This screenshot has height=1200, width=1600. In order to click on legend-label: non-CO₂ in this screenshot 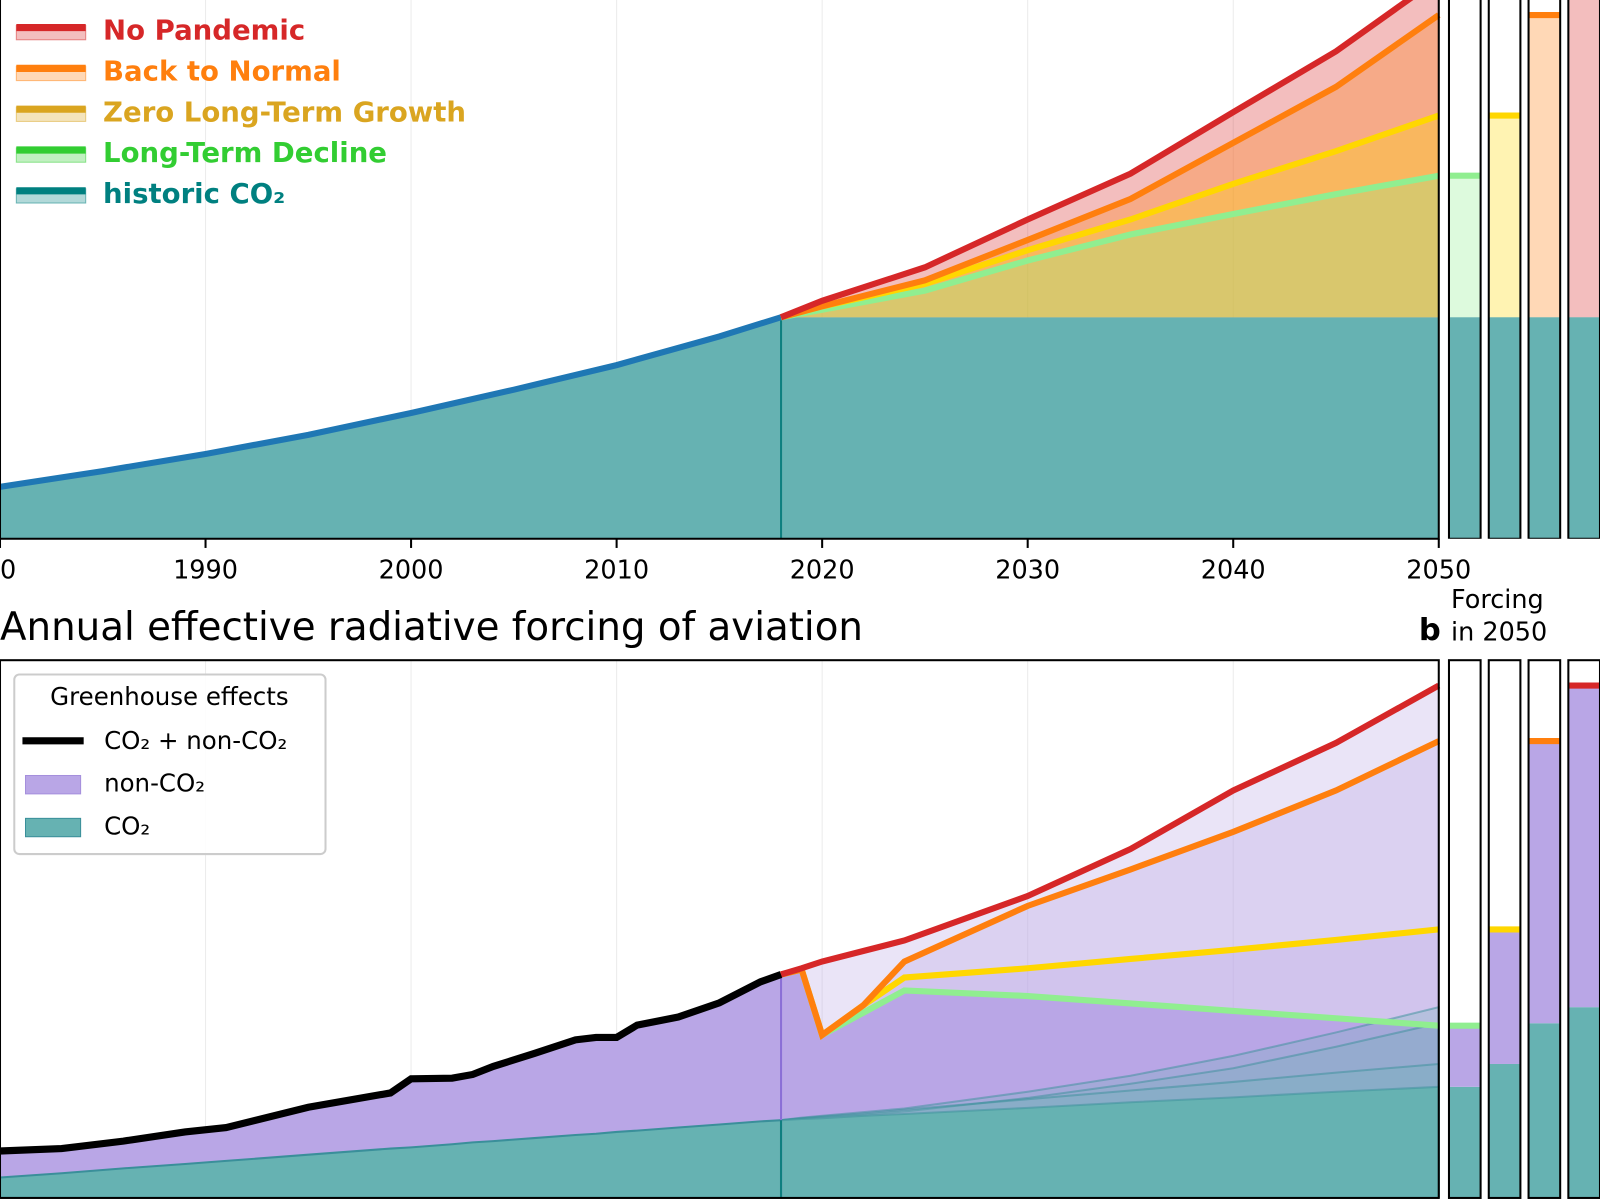, I will do `click(154, 783)`.